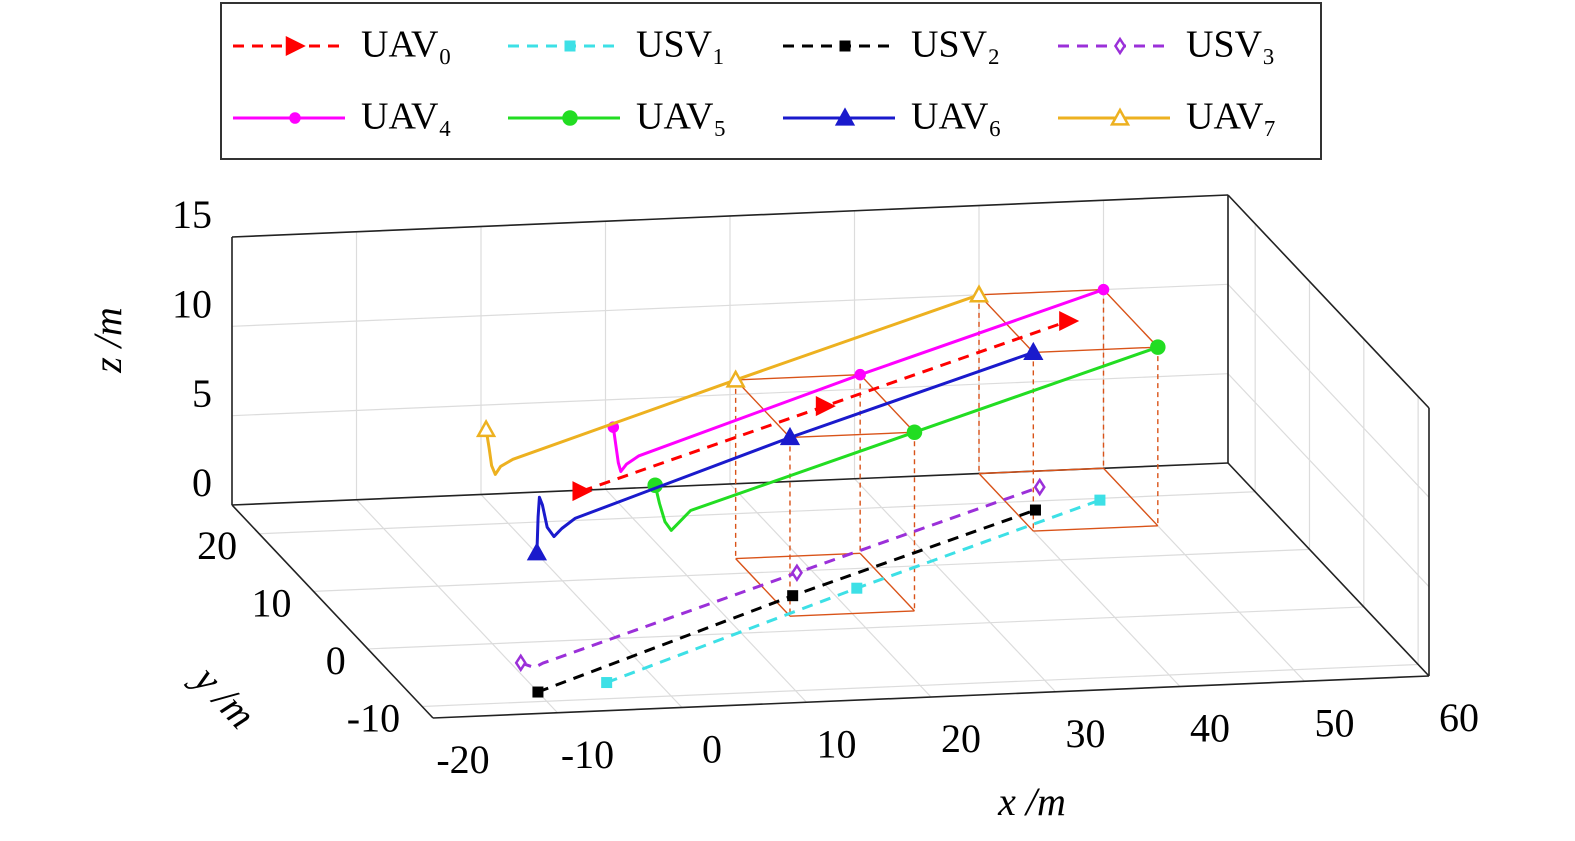  What do you see at coordinates (681, 117) in the screenshot?
I see `legend-label: UAV₅` at bounding box center [681, 117].